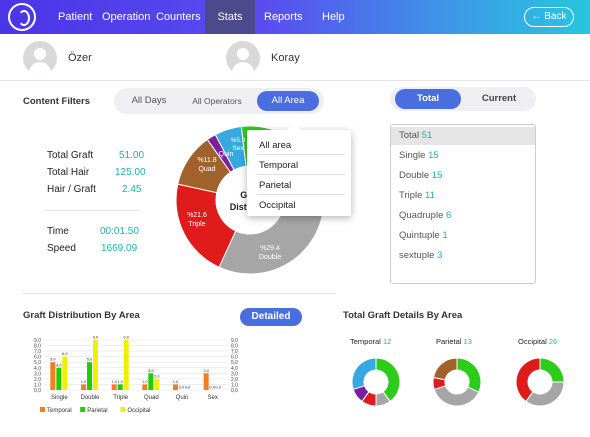  I want to click on slice-label-double: Double, so click(270, 257).